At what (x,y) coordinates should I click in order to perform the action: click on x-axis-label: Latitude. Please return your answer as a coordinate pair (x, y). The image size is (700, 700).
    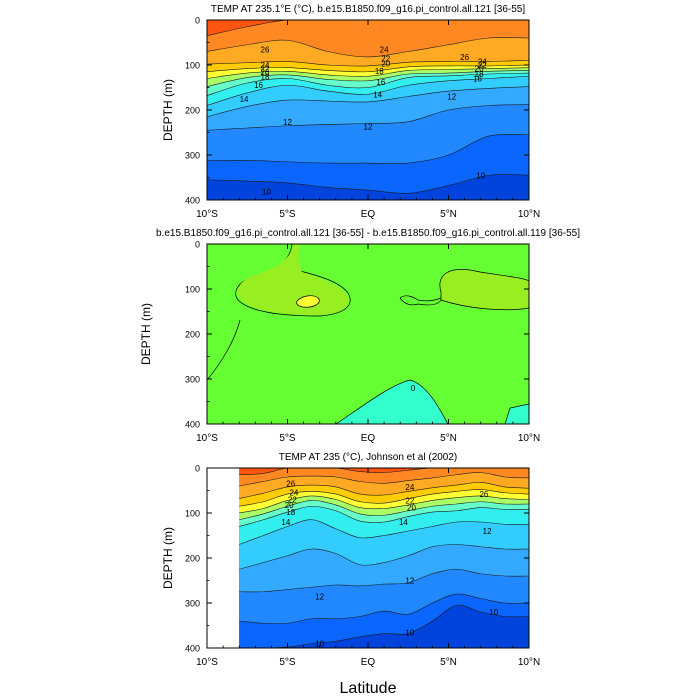
    Looking at the image, I should click on (368, 688).